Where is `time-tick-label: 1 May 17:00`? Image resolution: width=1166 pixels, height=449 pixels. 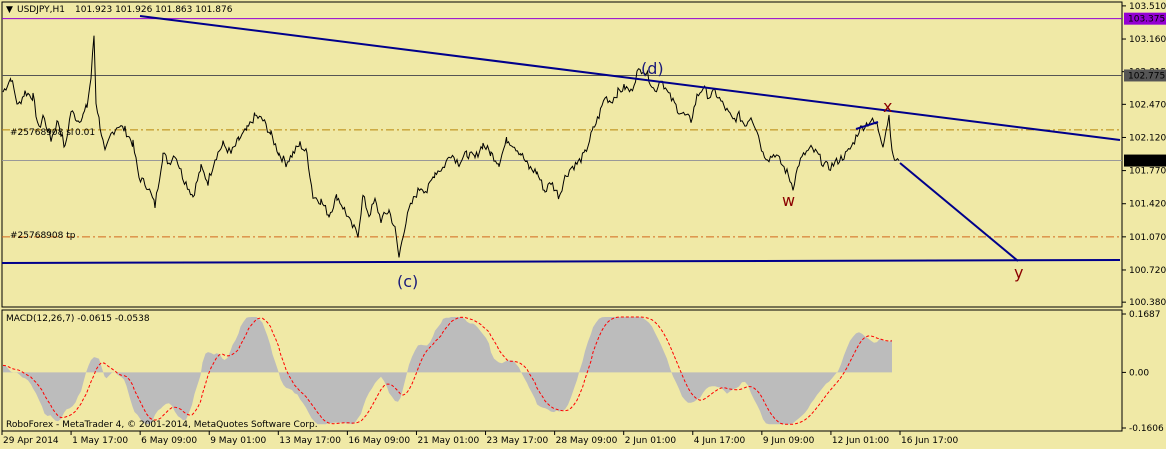 time-tick-label: 1 May 17:00 is located at coordinates (100, 441).